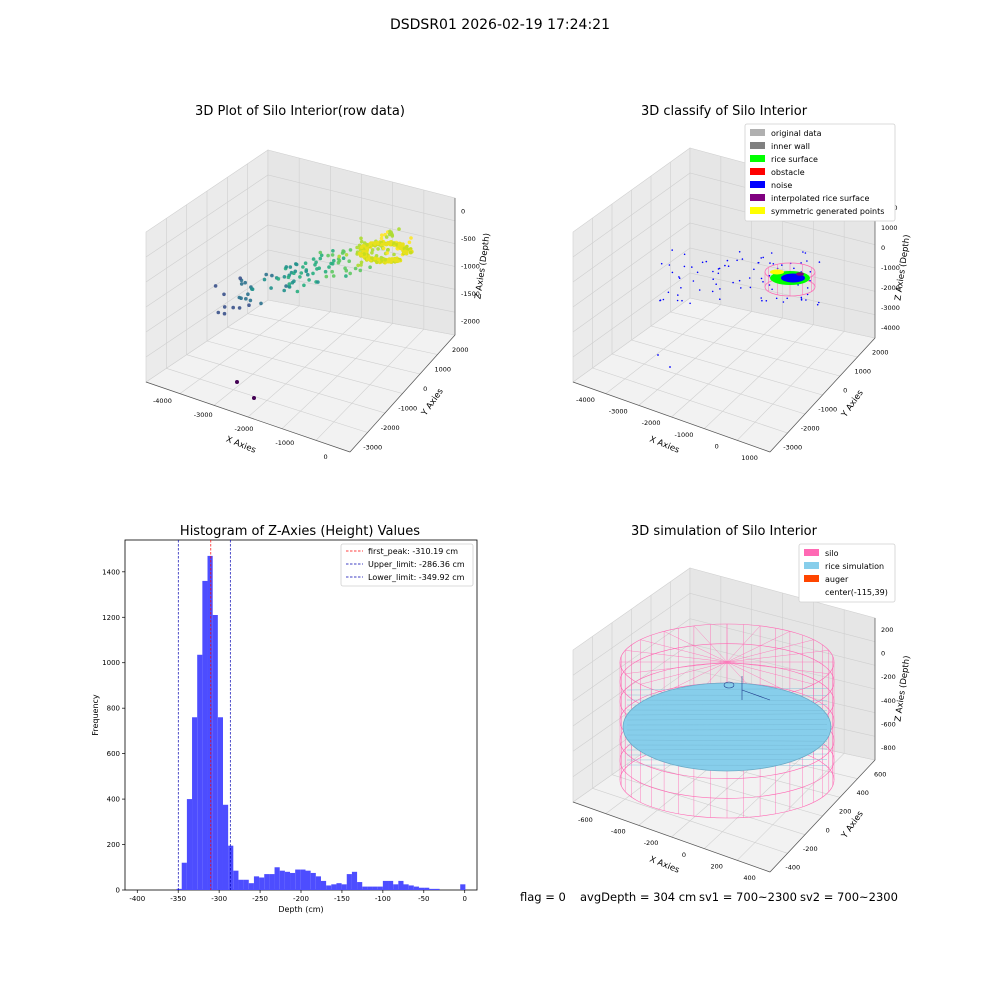 This screenshot has height=1000, width=1000. Describe the element at coordinates (820, 198) in the screenshot. I see `plot2-legend-label: interpolated rice surface` at that location.